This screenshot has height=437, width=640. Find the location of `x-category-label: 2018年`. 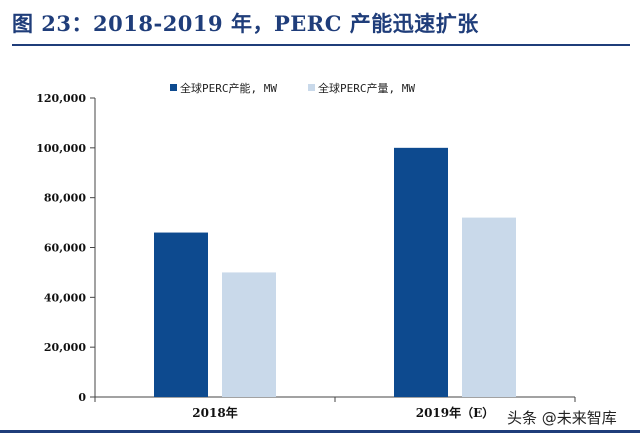

x-category-label: 2018年 is located at coordinates (214, 412).